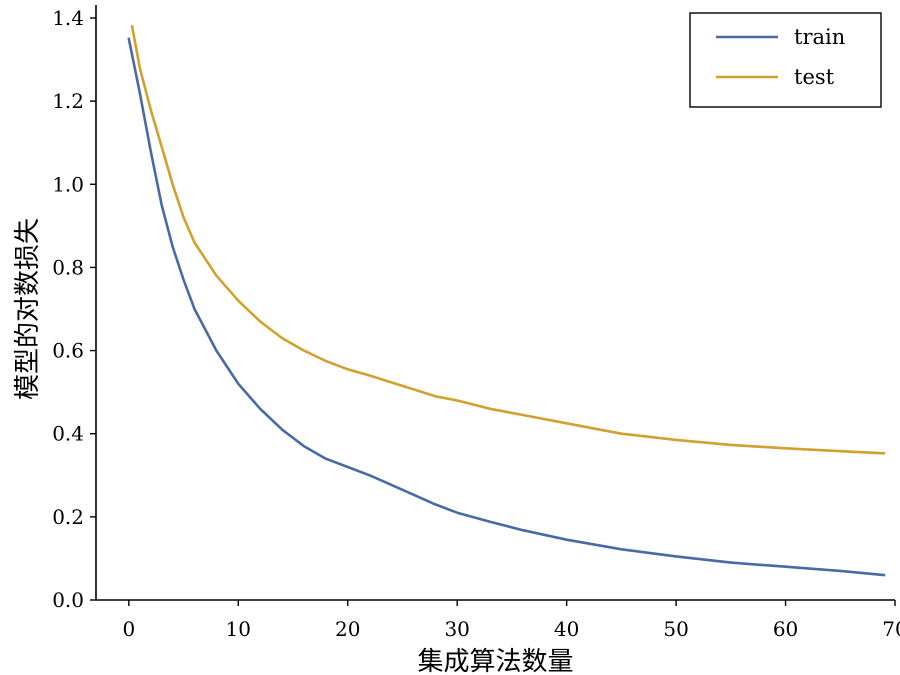 The image size is (900, 675). I want to click on legend: train test, so click(785, 60).